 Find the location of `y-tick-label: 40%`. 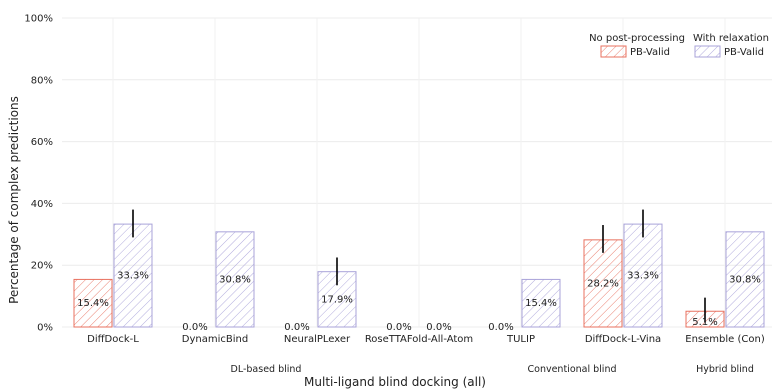

y-tick-label: 40% is located at coordinates (42, 204).